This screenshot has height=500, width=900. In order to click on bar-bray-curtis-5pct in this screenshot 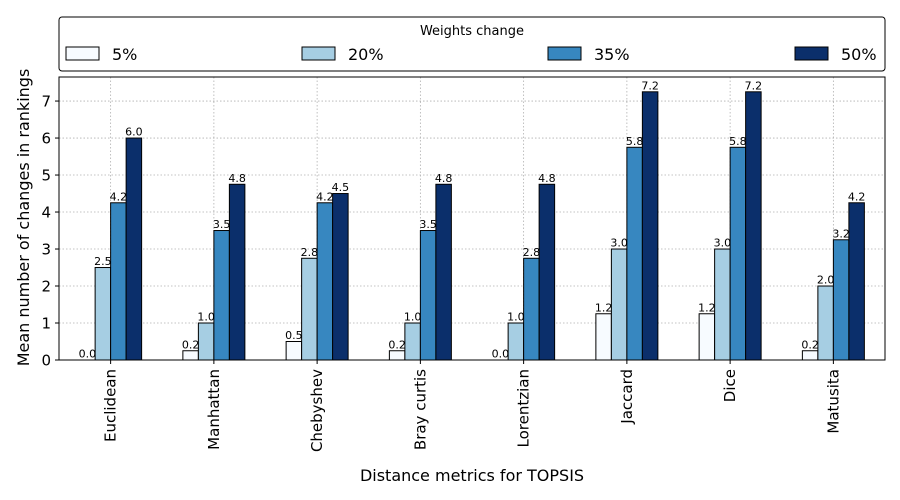, I will do `click(397, 355)`.